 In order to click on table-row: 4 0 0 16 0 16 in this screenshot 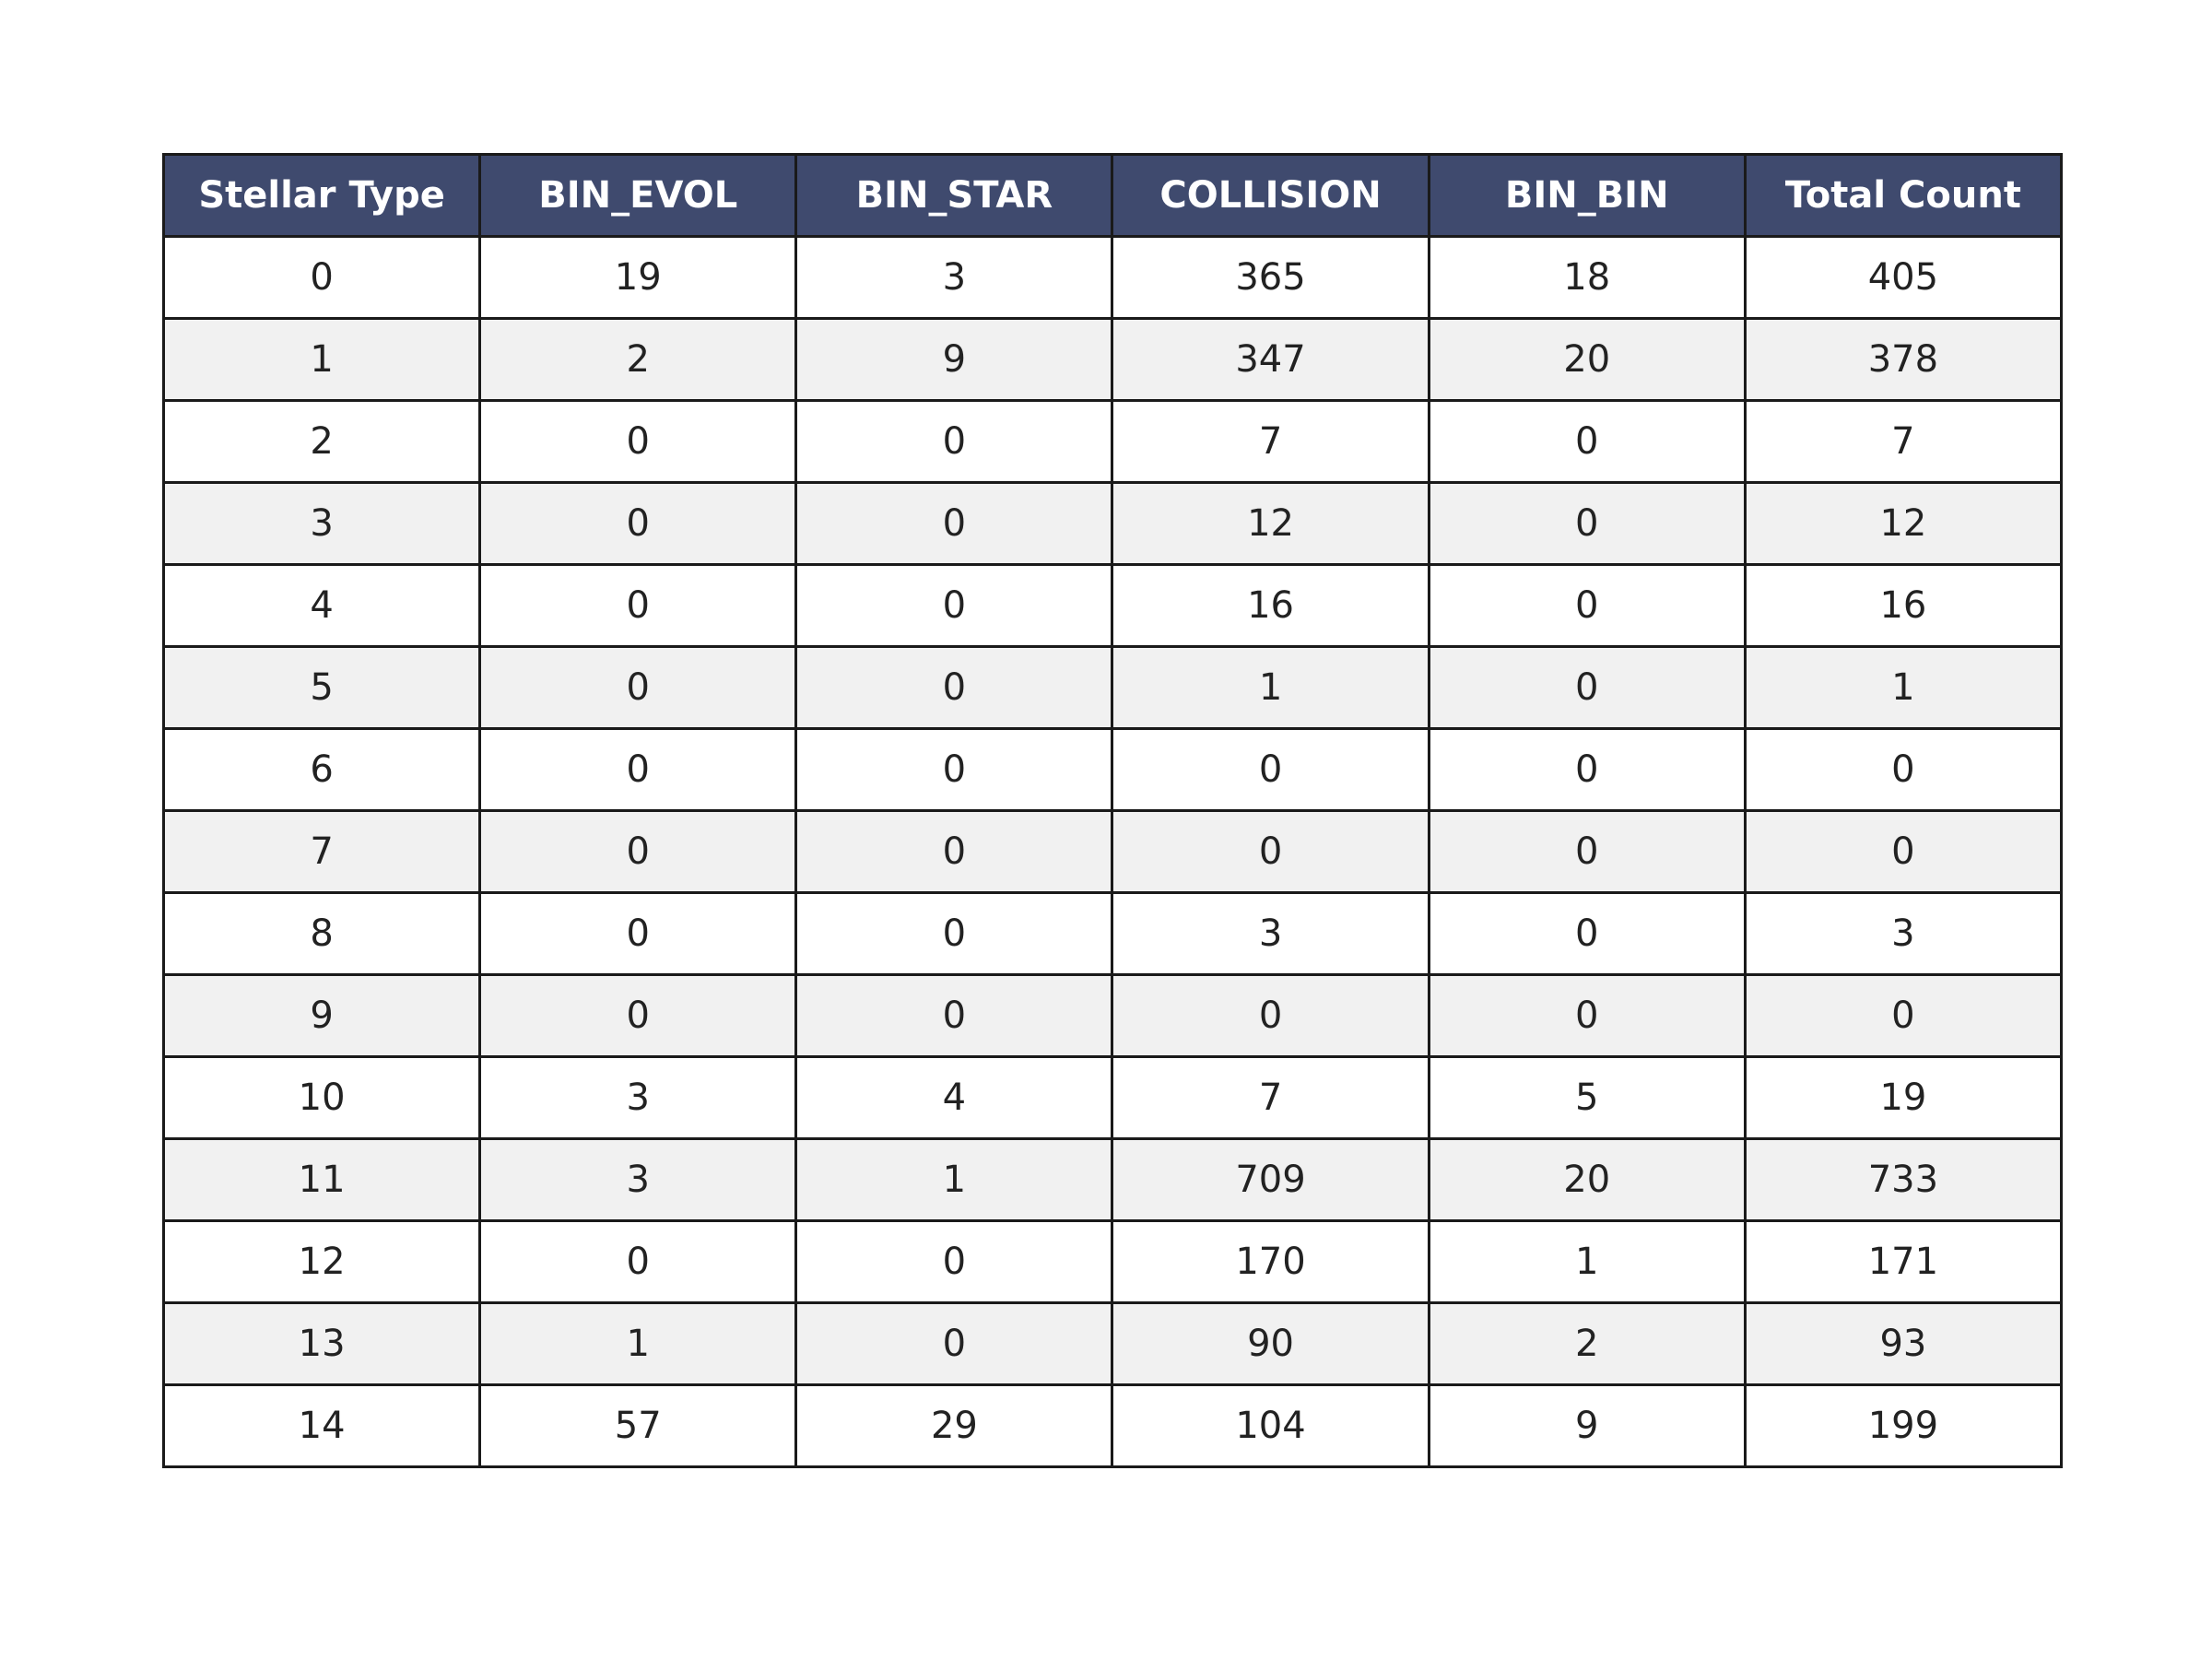, I will do `click(1112, 605)`.